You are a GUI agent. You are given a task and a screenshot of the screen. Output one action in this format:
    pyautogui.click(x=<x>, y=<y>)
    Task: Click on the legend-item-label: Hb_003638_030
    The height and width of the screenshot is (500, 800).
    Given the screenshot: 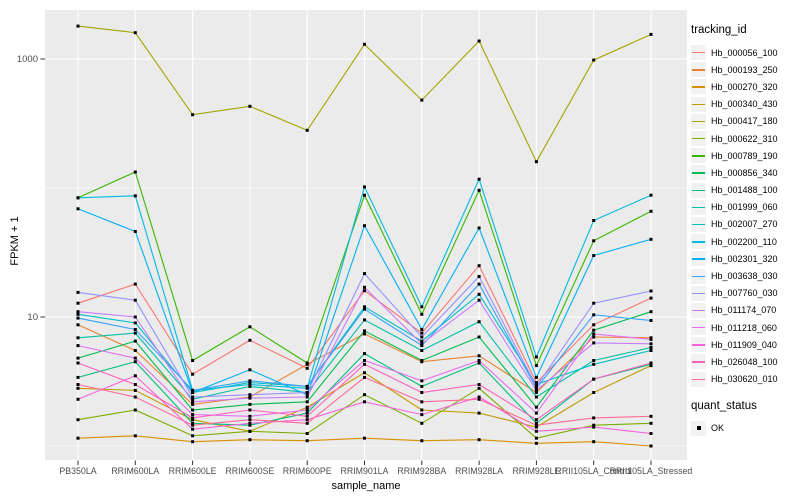 What is the action you would take?
    pyautogui.click(x=744, y=276)
    